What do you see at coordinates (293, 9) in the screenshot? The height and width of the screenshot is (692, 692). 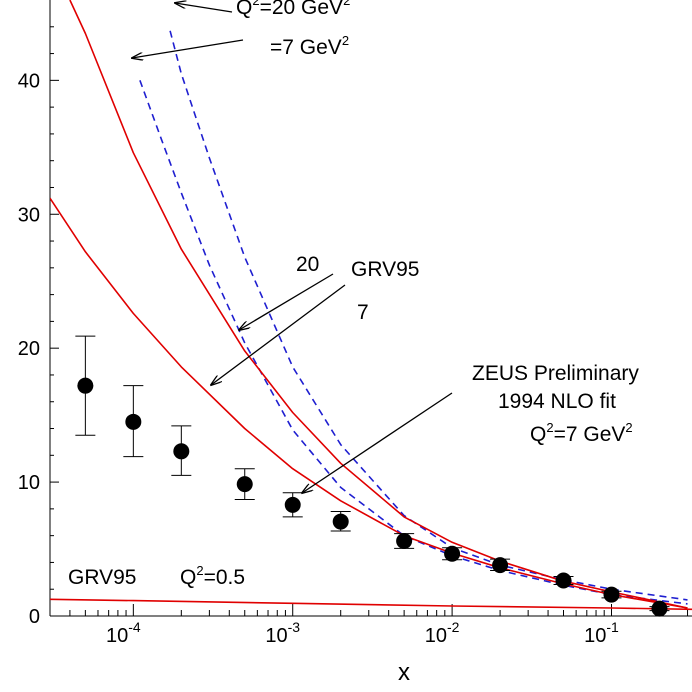 I see `annotation-zeus-q20: Q2=20 GeV2` at bounding box center [293, 9].